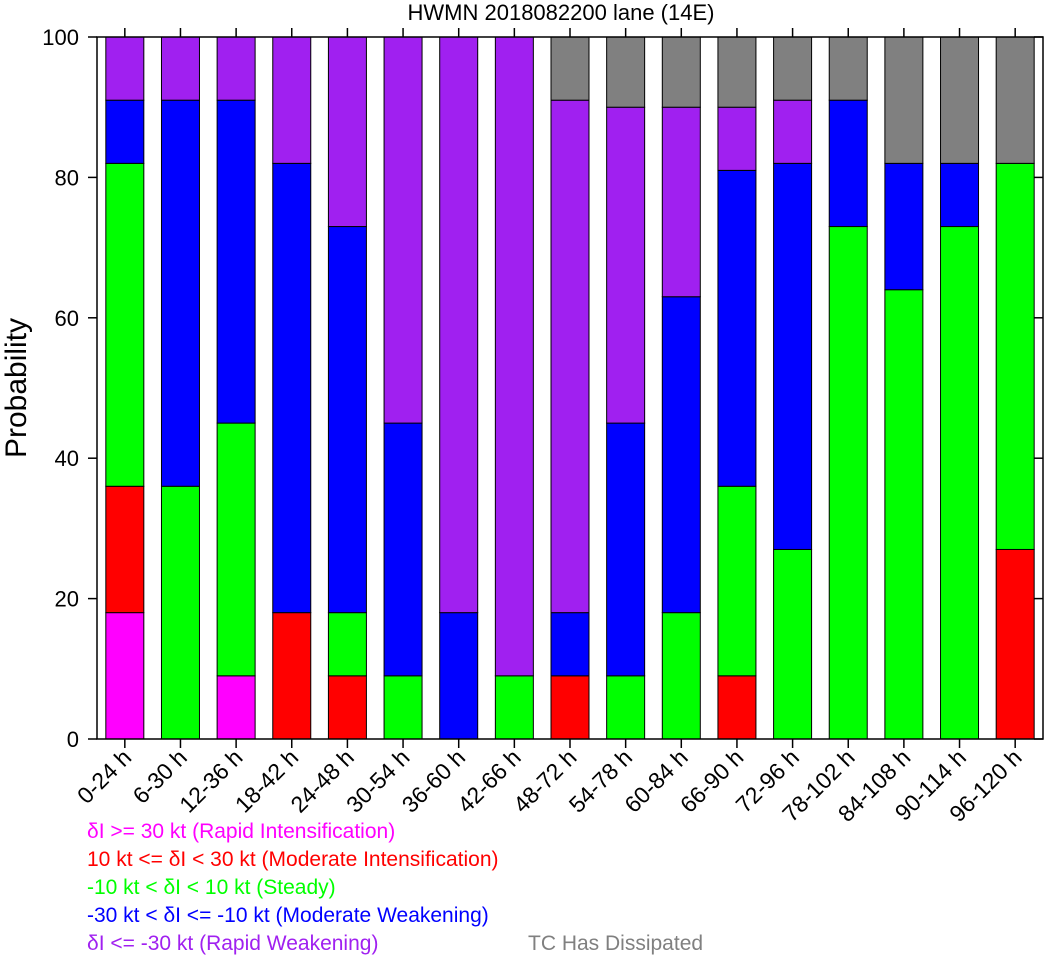 Image resolution: width=1057 pixels, height=959 pixels. I want to click on x-tick-label: 0-24 h, so click(104, 776).